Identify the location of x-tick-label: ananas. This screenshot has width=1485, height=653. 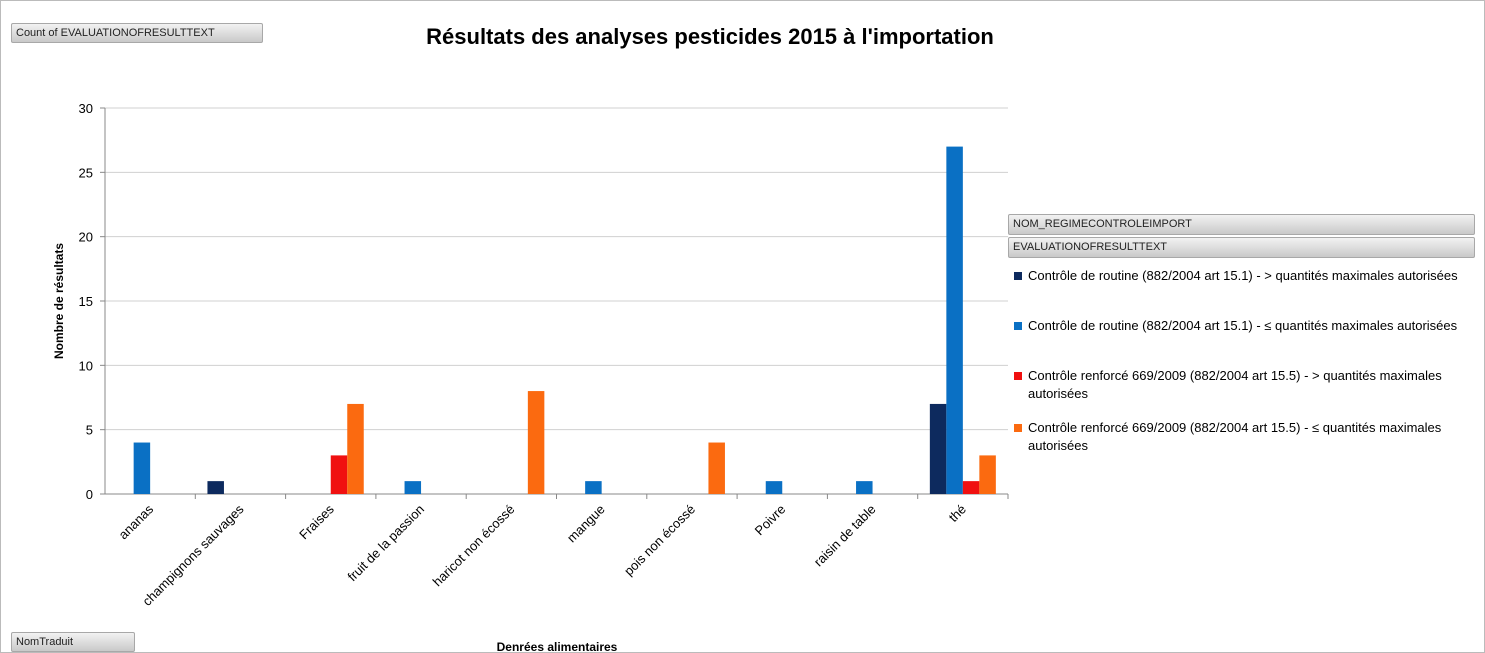
(136, 521).